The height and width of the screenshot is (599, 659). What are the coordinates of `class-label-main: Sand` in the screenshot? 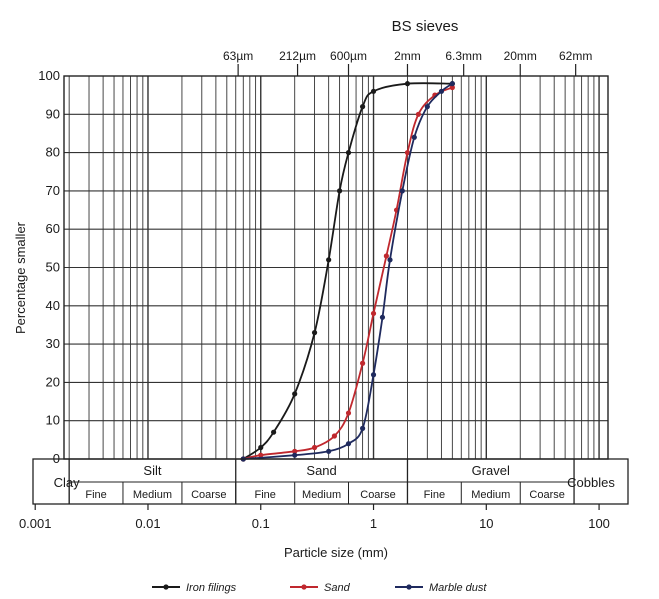 It's located at (321, 470).